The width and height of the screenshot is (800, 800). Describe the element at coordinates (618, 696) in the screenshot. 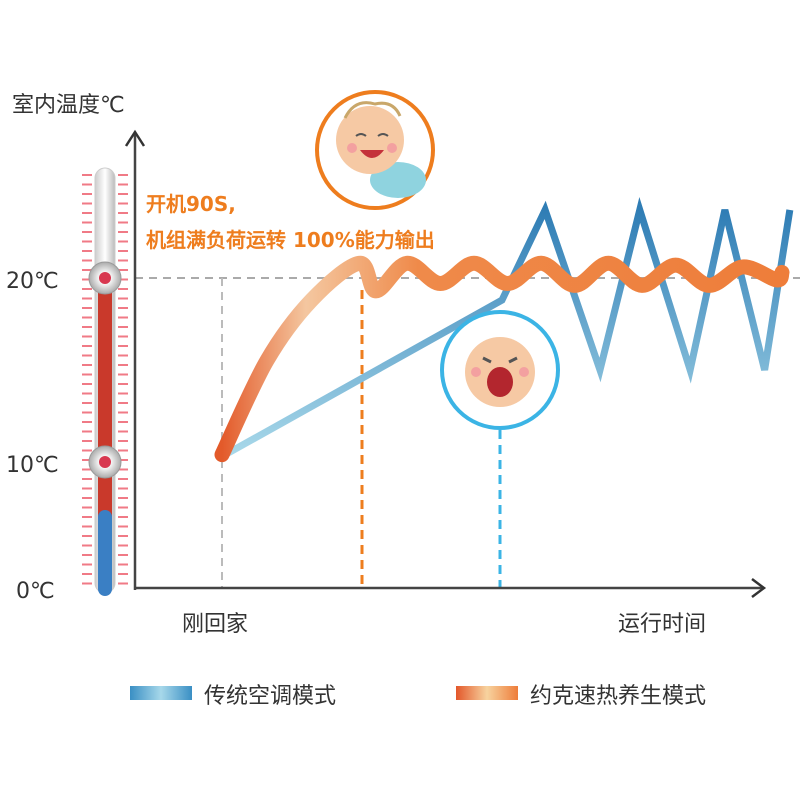

I see `legend-label-york: 约克速热养生模式` at that location.